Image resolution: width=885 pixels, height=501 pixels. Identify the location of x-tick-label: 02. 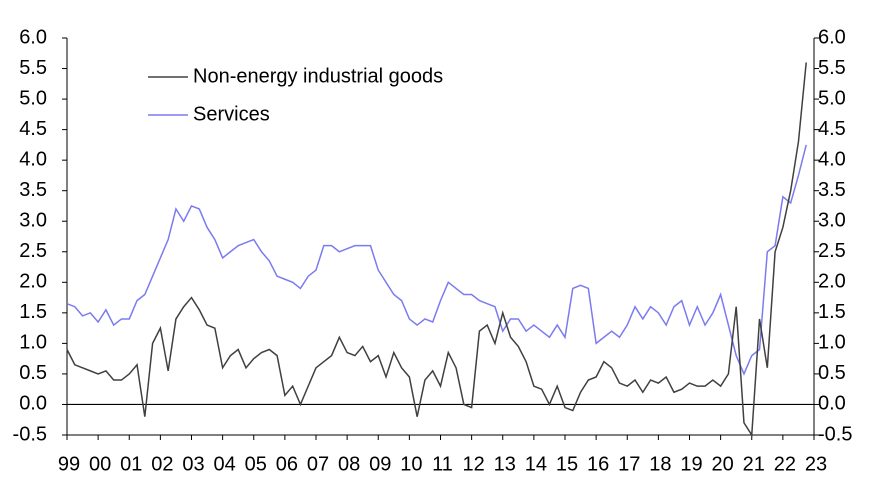
(162, 464).